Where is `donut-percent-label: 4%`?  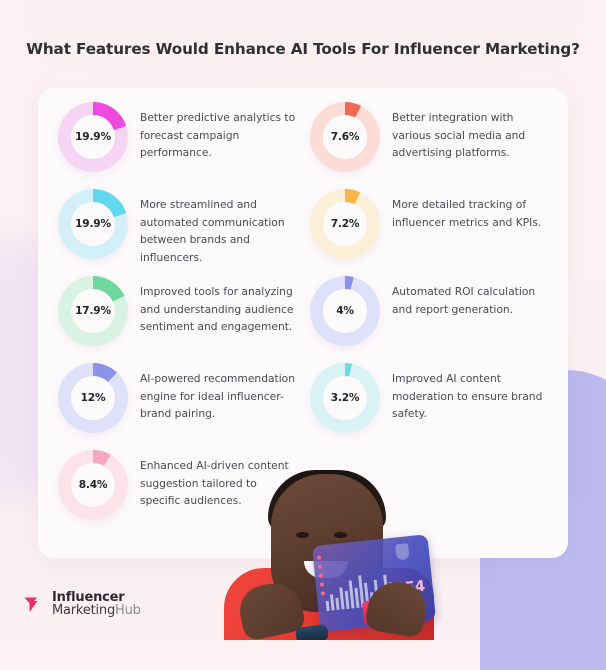
donut-percent-label: 4% is located at coordinates (345, 311).